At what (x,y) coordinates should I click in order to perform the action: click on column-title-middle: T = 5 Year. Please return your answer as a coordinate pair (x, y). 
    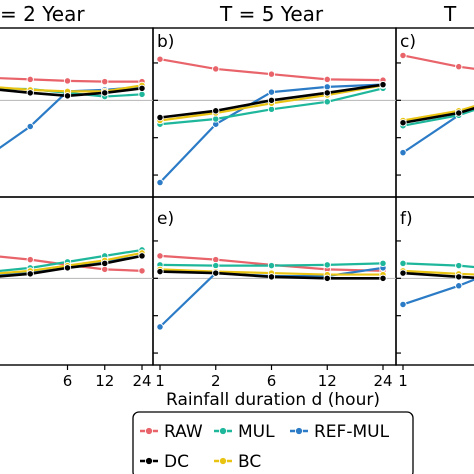
    Looking at the image, I should click on (271, 14).